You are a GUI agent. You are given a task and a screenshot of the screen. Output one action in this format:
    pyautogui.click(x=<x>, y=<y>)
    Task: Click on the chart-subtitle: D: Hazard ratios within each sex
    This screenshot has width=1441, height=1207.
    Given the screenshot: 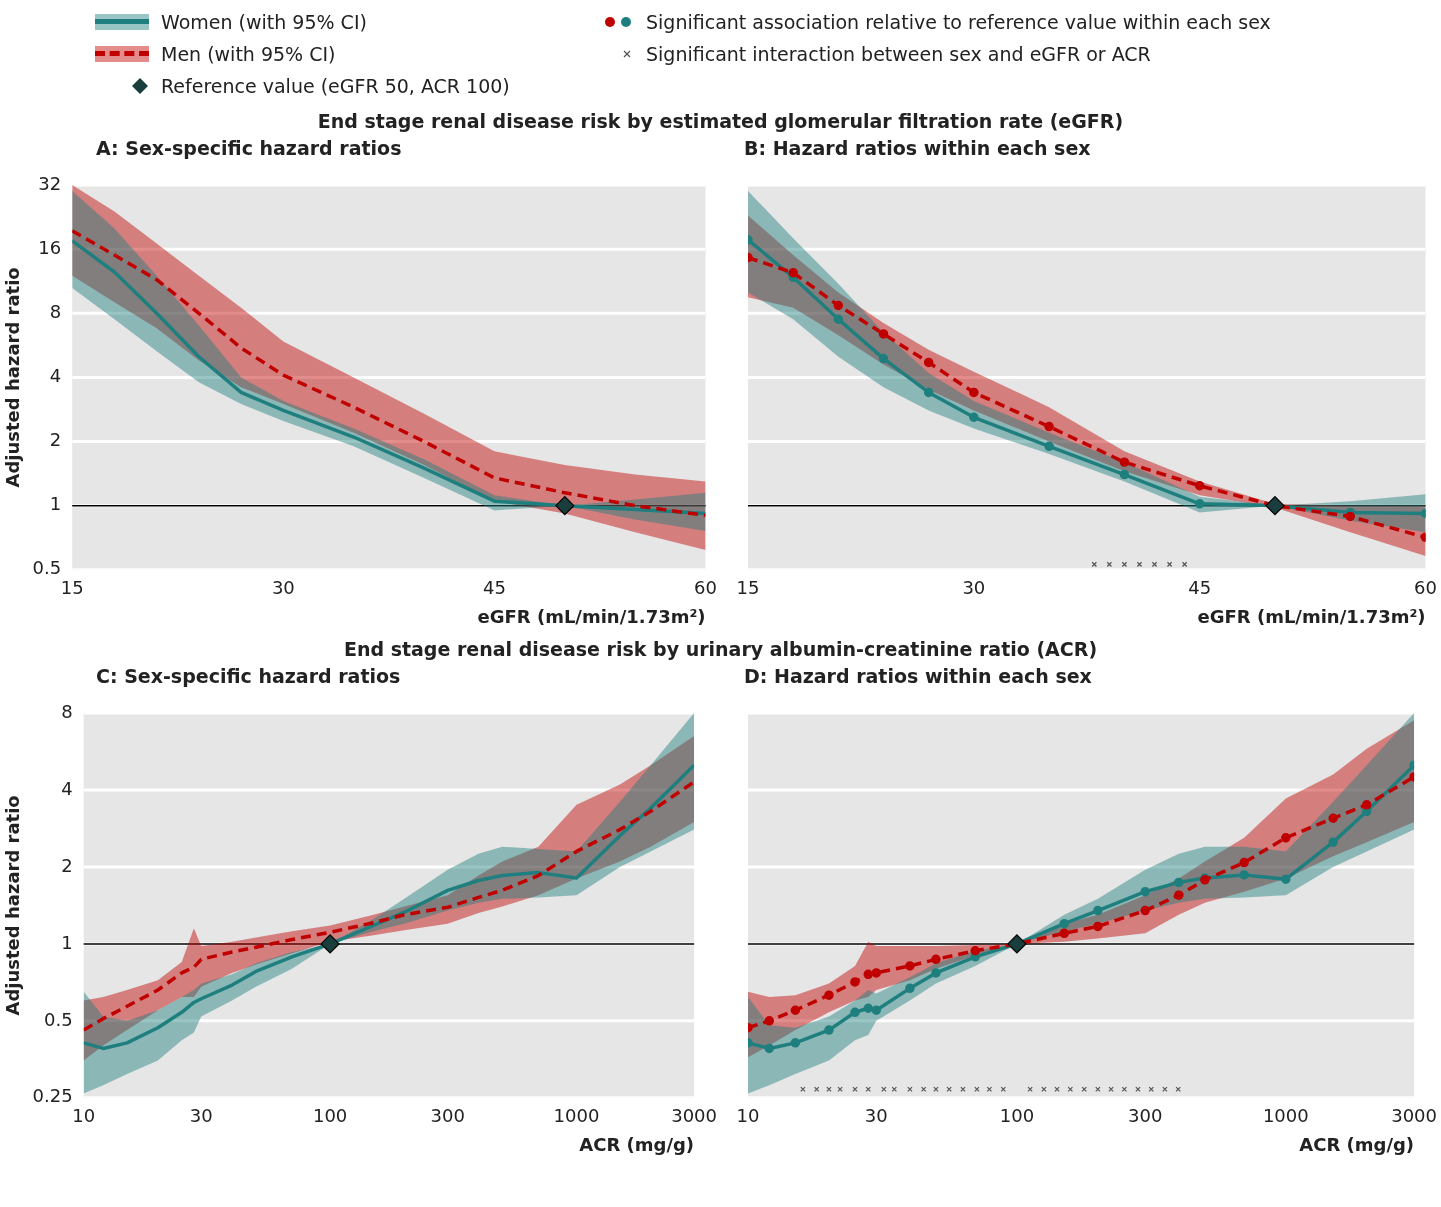 What is the action you would take?
    pyautogui.click(x=918, y=677)
    